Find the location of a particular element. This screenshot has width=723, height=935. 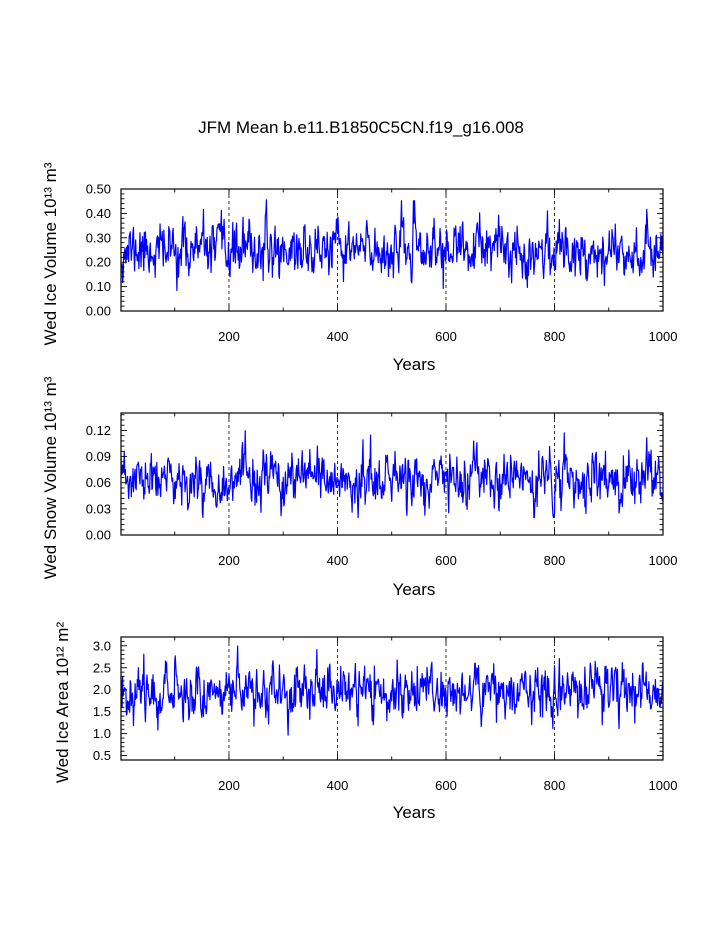

y-tick-label: 0.03 is located at coordinates (98, 508).